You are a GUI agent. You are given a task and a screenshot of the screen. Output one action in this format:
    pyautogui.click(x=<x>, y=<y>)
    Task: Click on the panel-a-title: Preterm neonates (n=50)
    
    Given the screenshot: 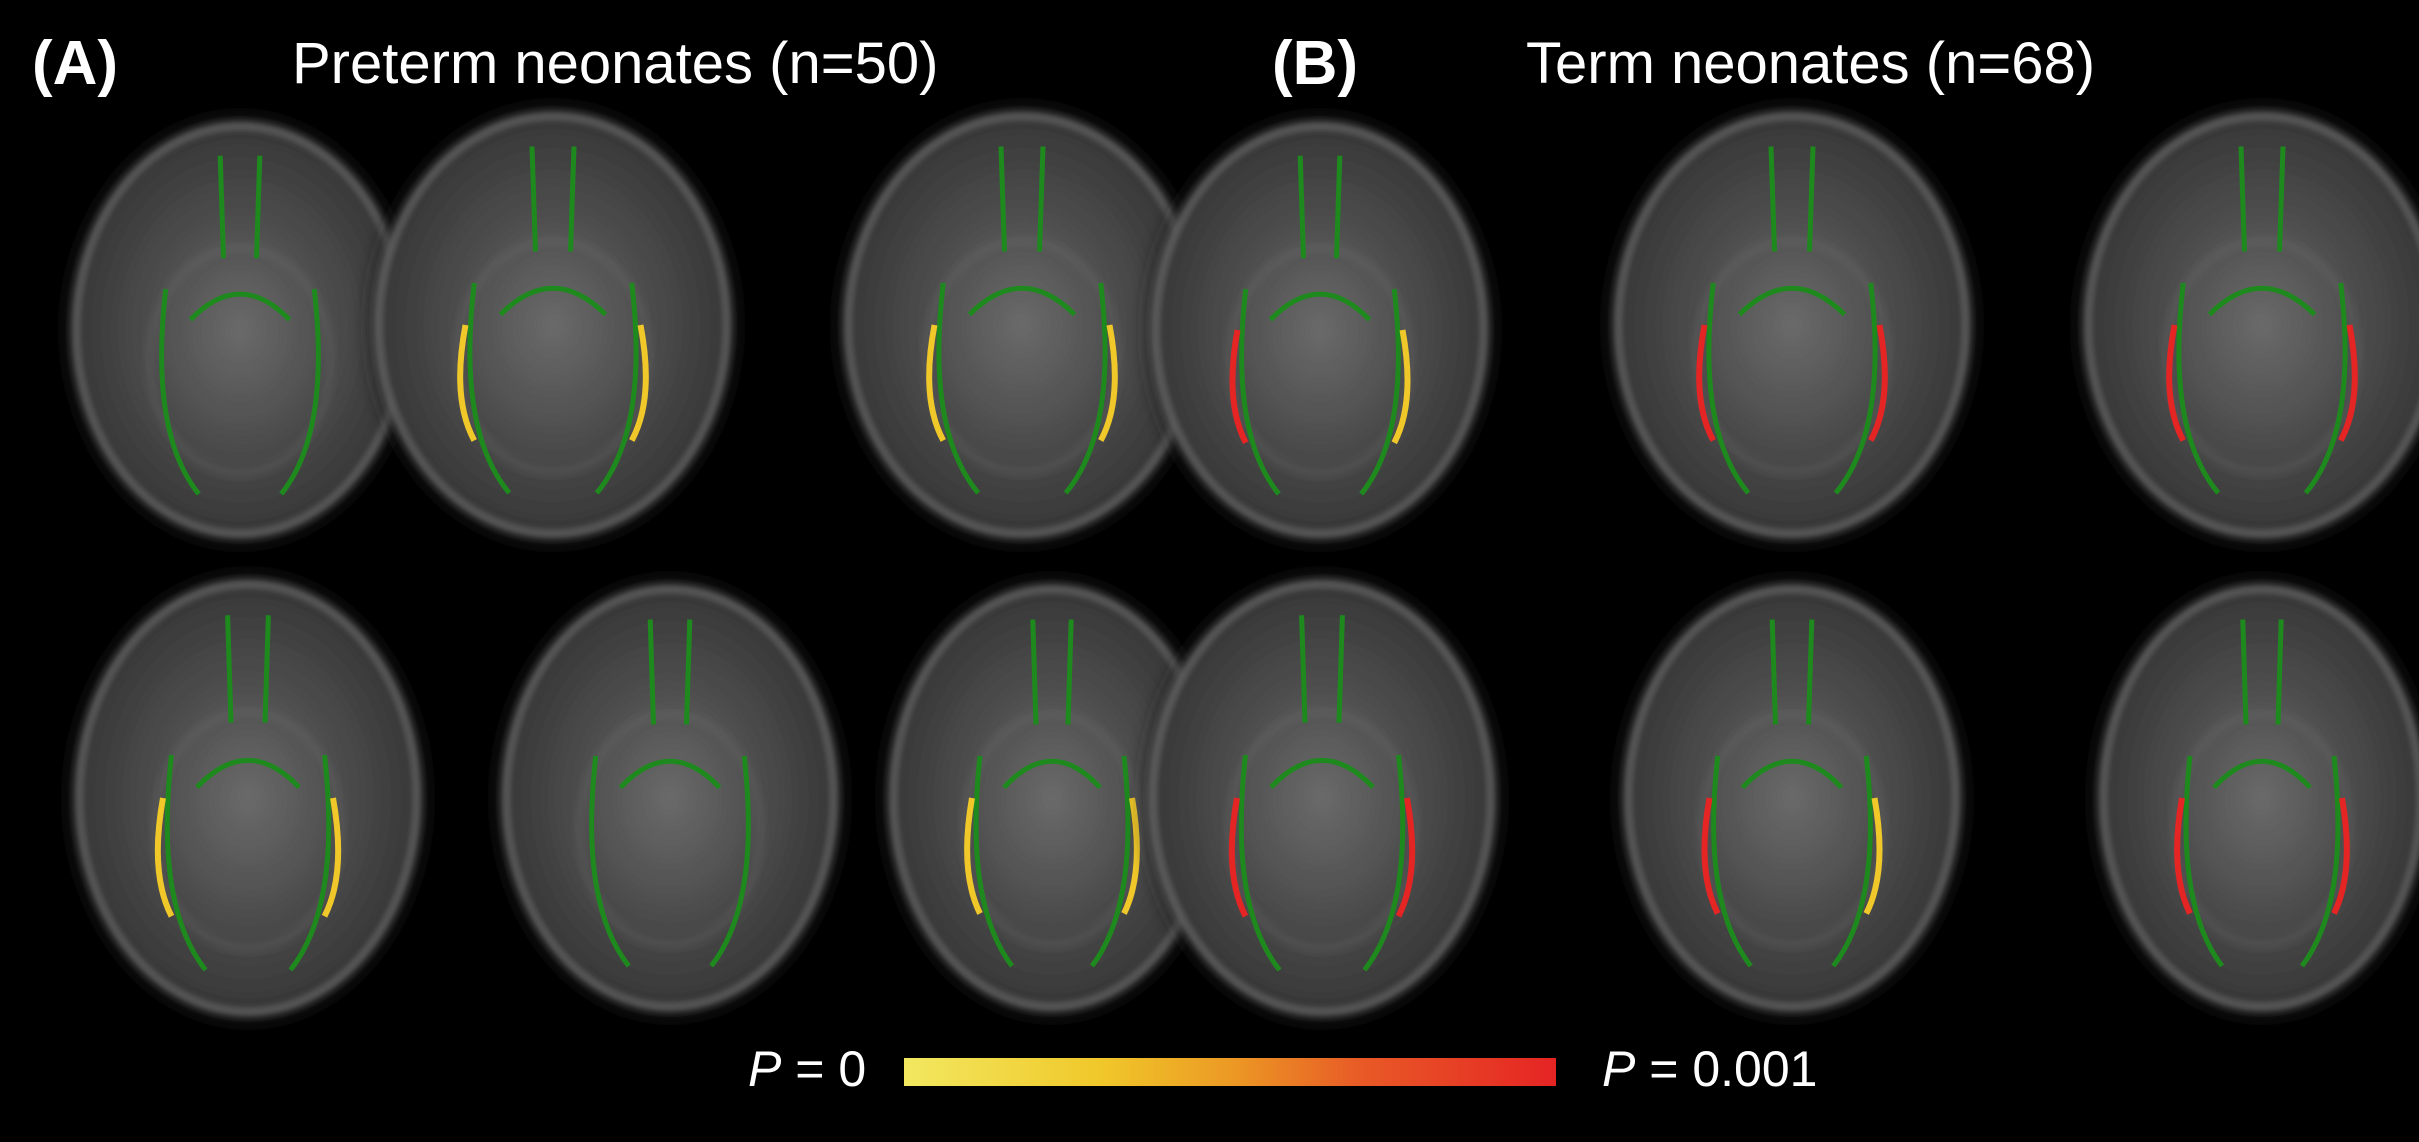 What is the action you would take?
    pyautogui.click(x=615, y=63)
    